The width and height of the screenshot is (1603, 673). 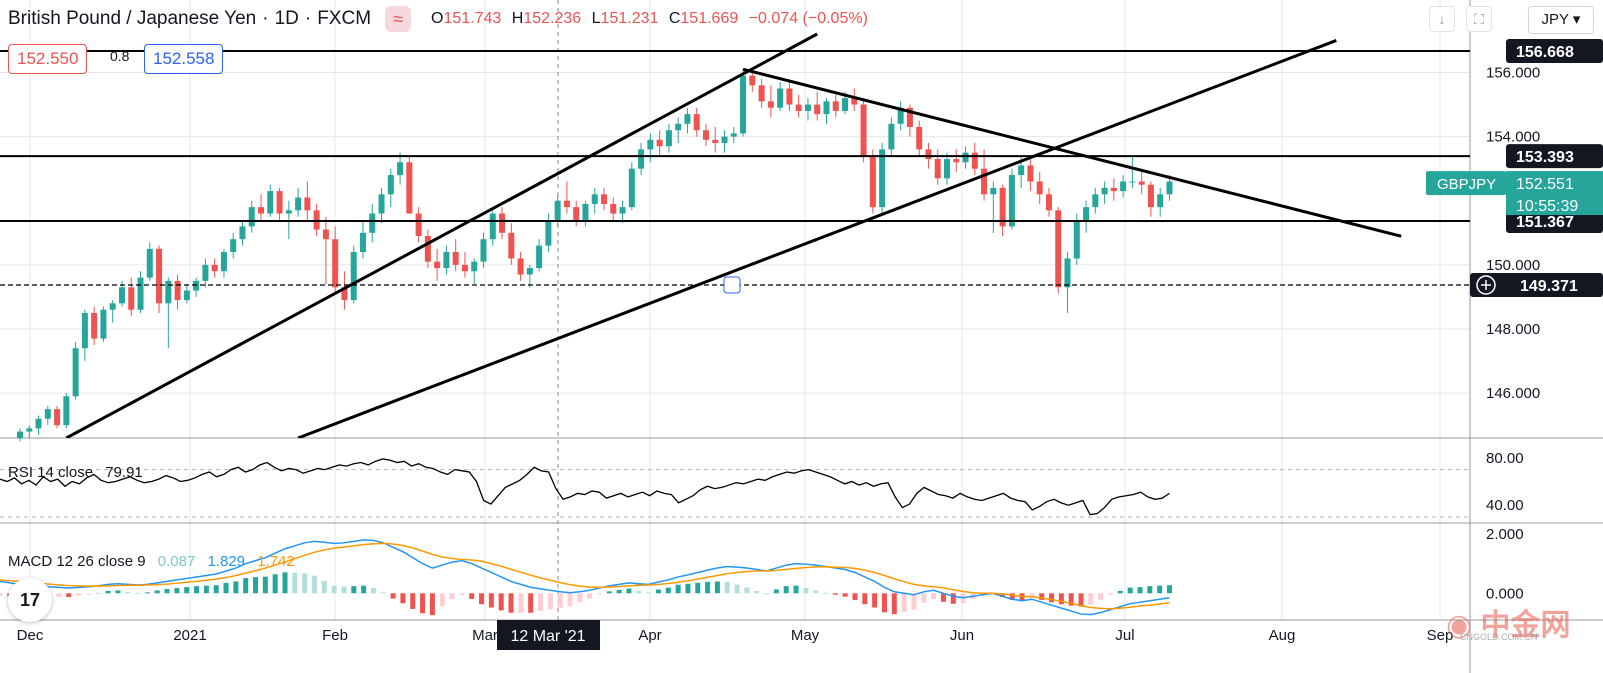 I want to click on wave-icon: ≈, so click(x=398, y=19).